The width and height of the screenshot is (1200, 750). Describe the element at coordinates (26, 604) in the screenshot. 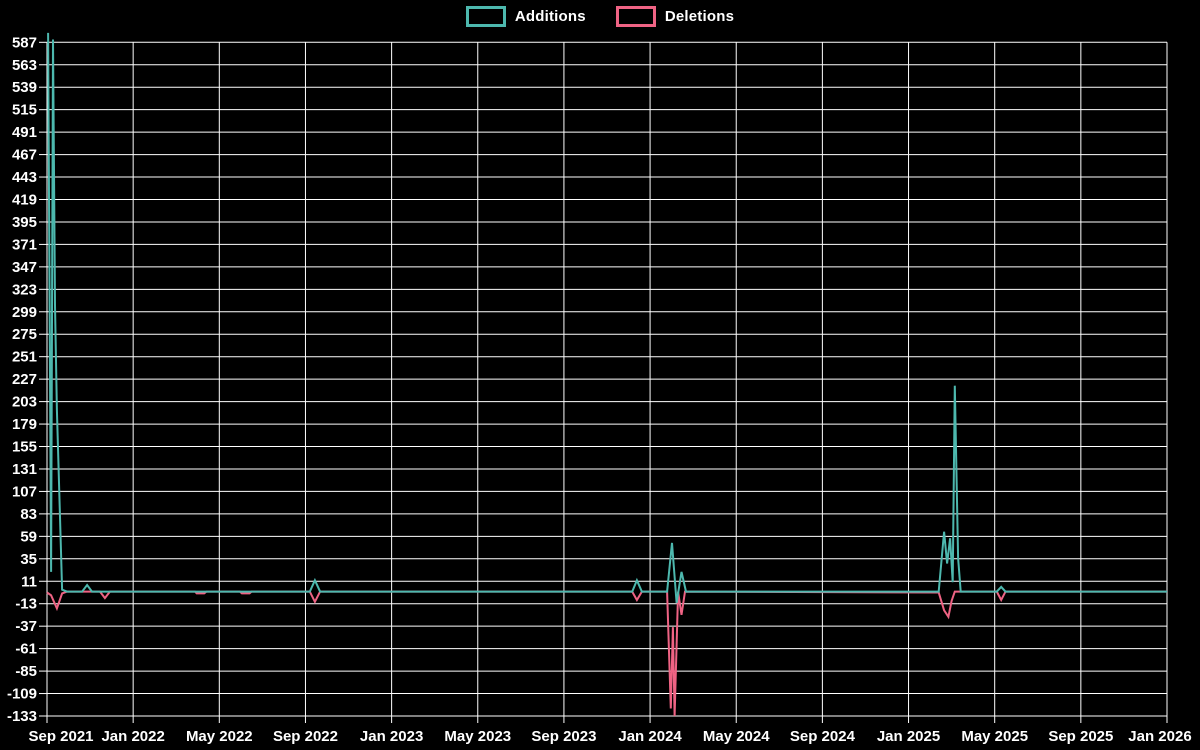

I see `y-tick-label: -13` at that location.